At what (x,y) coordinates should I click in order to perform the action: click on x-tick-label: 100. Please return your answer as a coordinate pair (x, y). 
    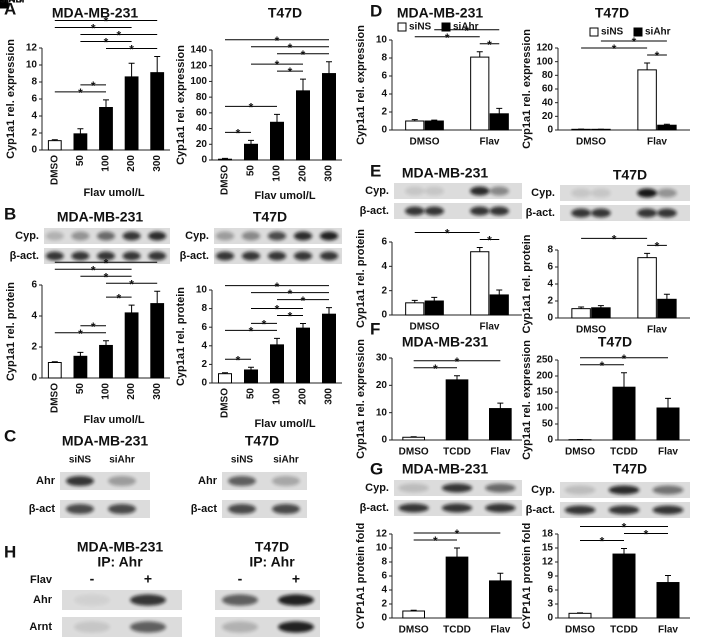
    Looking at the image, I should click on (106, 391).